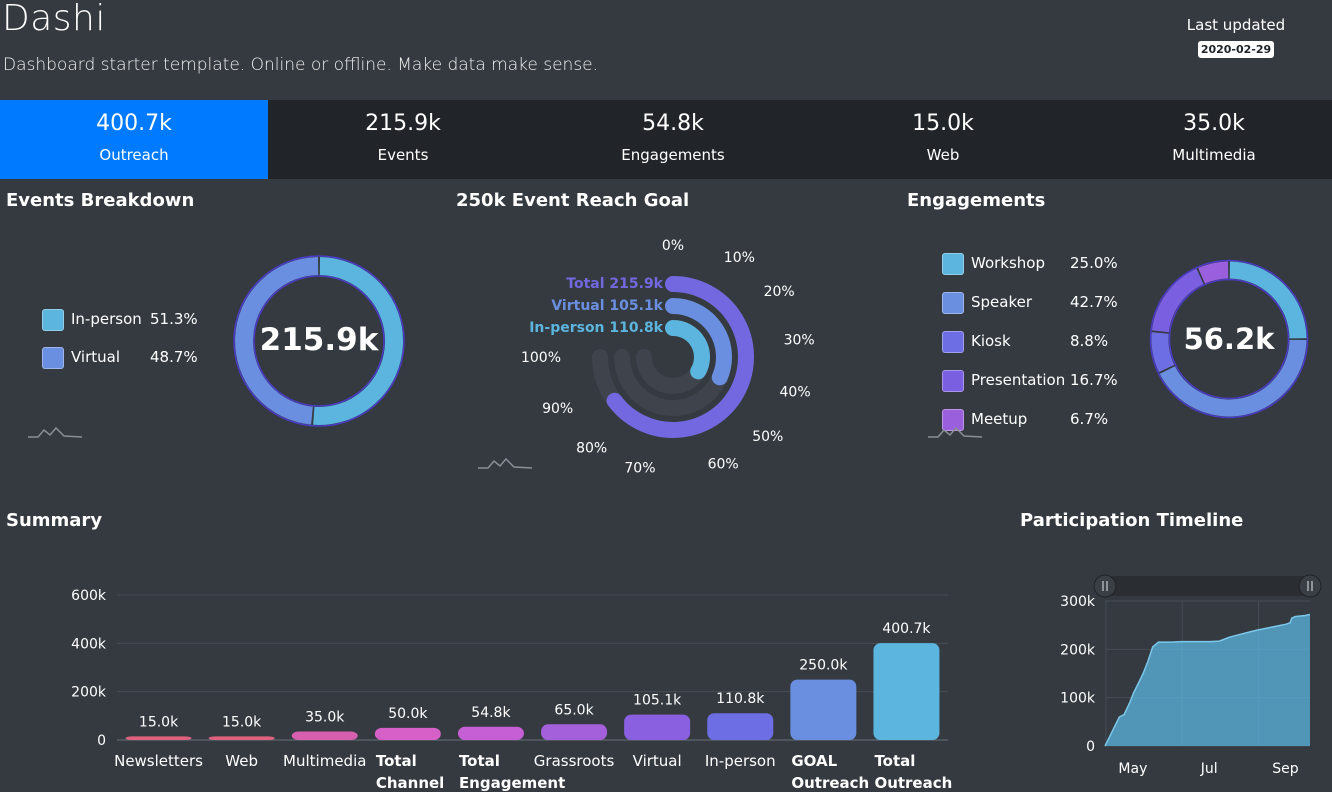 This screenshot has width=1332, height=792. I want to click on x-category-label: Outreach, so click(830, 783).